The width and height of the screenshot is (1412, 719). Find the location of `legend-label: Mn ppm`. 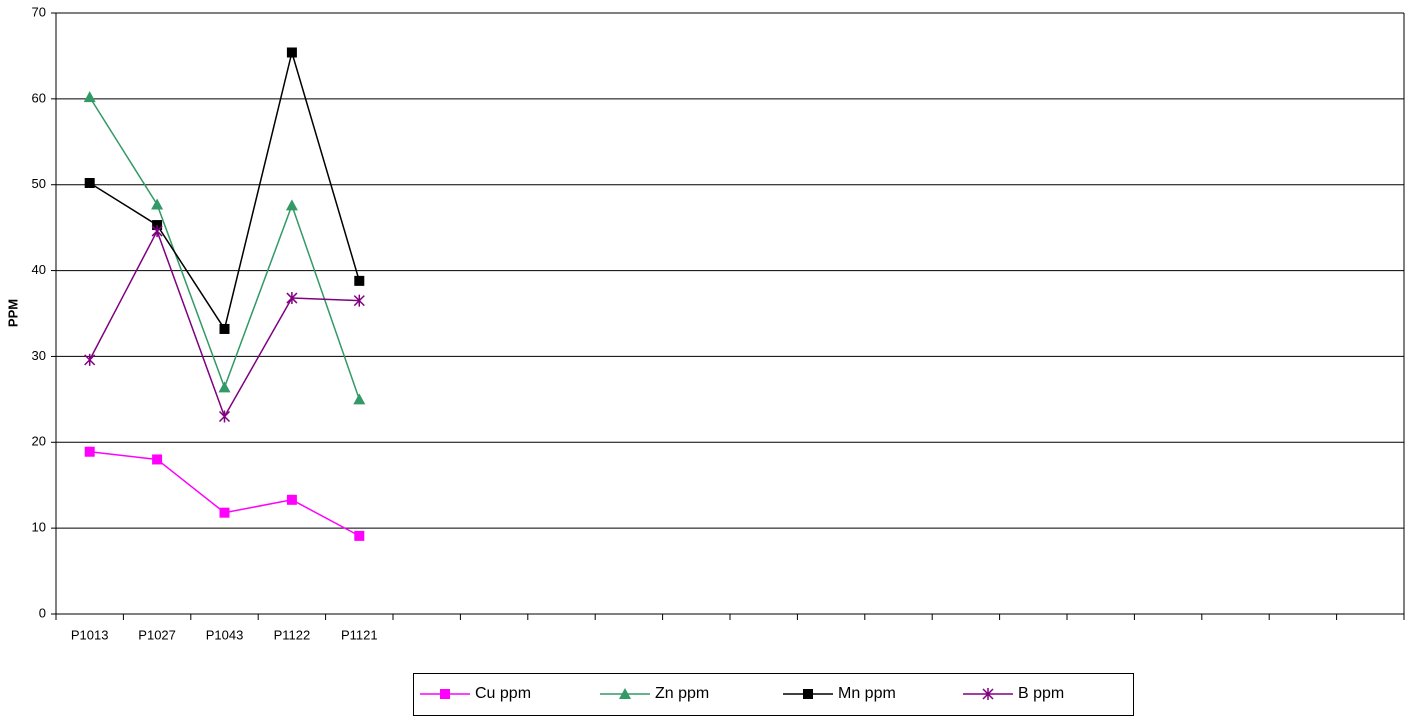

legend-label: Mn ppm is located at coordinates (867, 693).